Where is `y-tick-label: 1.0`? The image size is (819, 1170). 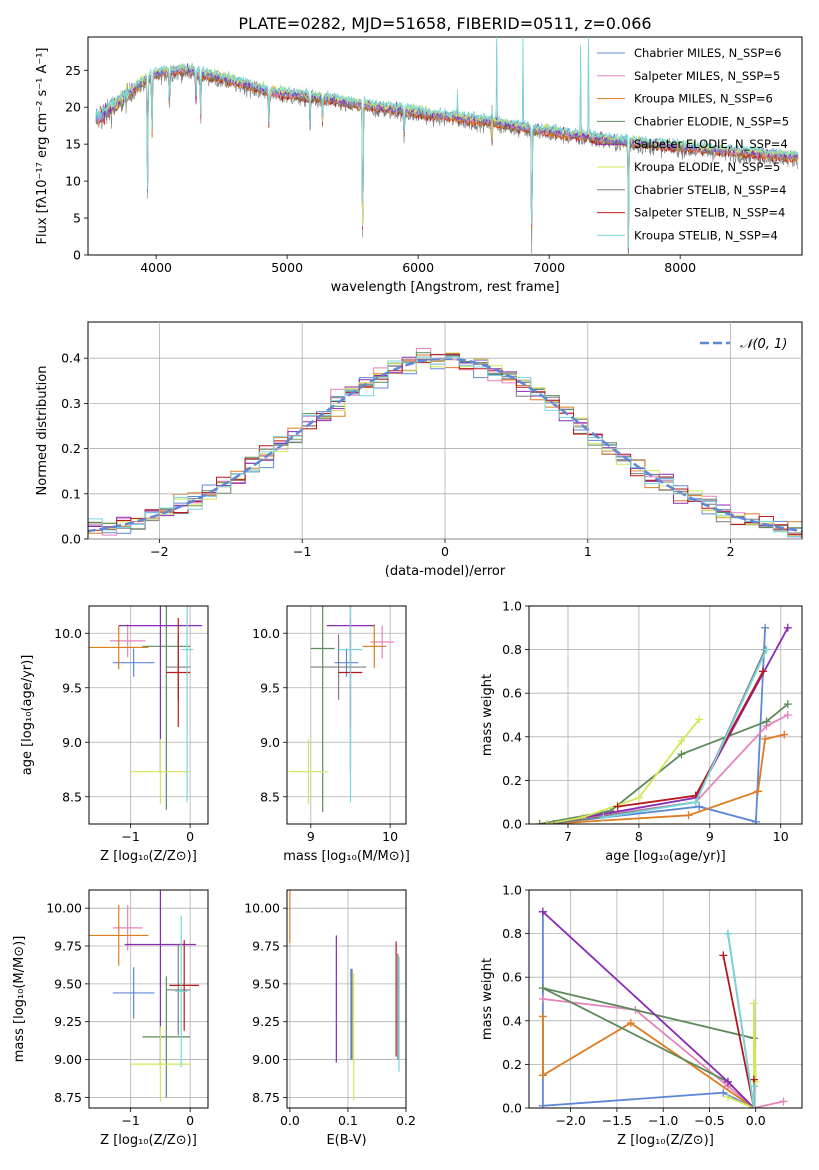
y-tick-label: 1.0 is located at coordinates (512, 890).